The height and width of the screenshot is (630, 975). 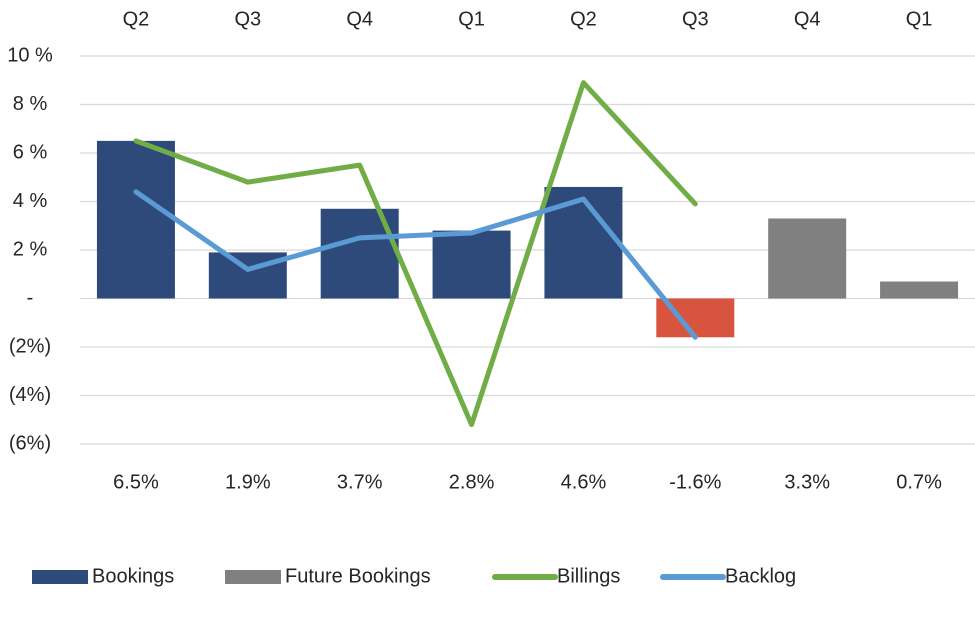 I want to click on value-label: 3.7%, so click(x=360, y=482).